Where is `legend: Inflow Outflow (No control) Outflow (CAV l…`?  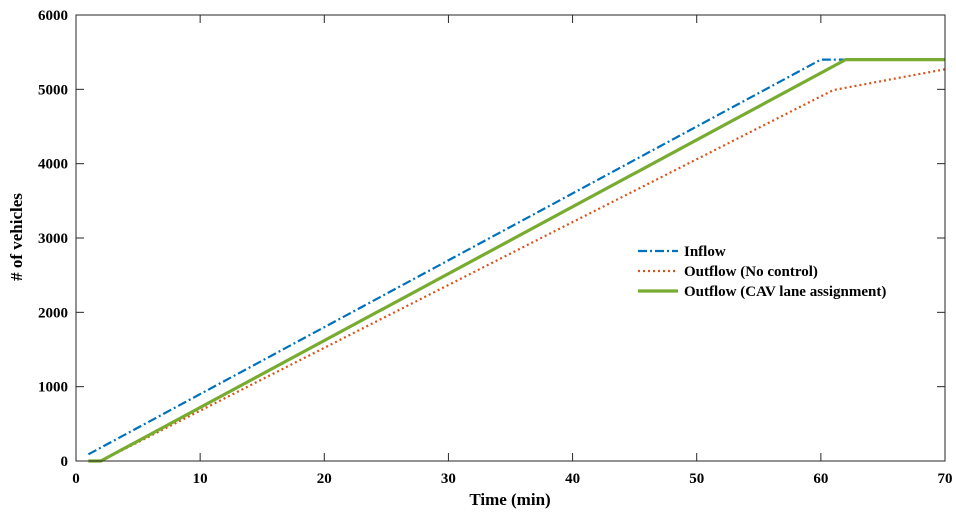 legend: Inflow Outflow (No control) Outflow (CAV l… is located at coordinates (762, 272).